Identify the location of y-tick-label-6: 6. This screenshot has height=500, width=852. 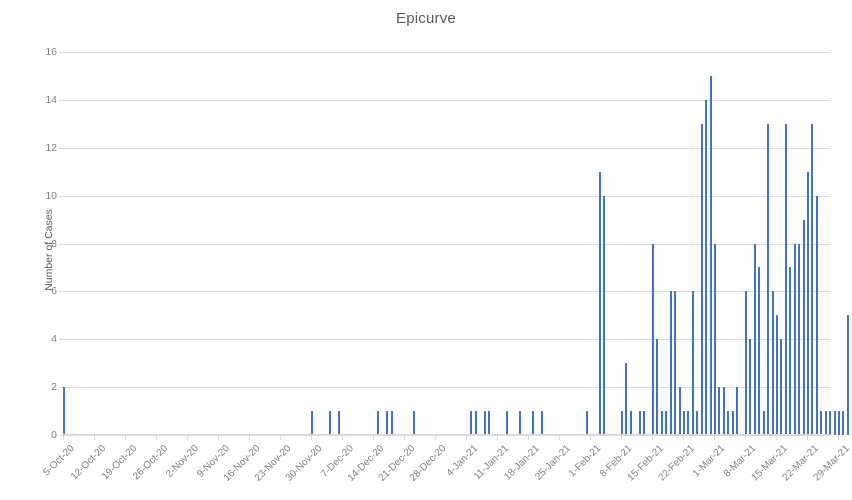
(54, 291).